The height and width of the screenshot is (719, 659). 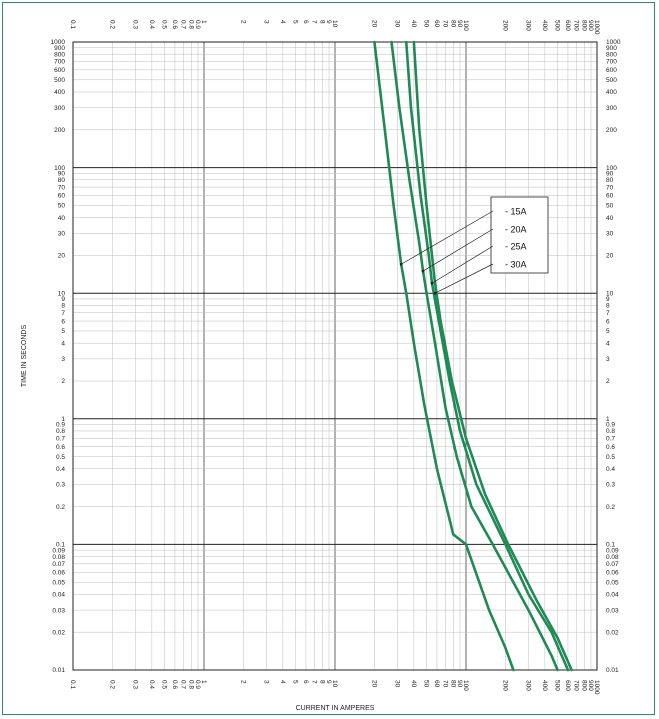 What do you see at coordinates (612, 670) in the screenshot?
I see `y-tick-label-right: 0.01` at bounding box center [612, 670].